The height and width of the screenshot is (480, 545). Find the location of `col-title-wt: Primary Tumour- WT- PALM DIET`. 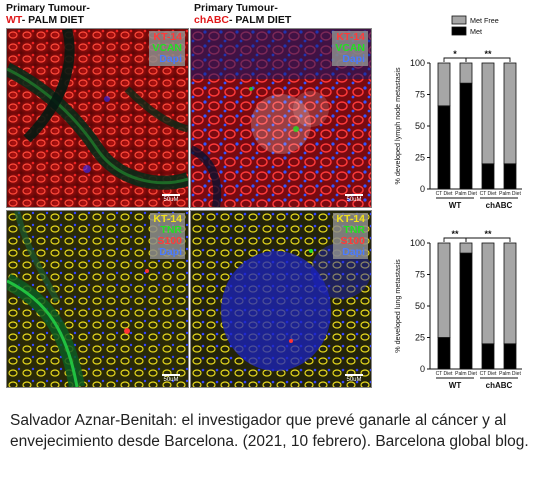

col-title-wt: Primary Tumour- WT- PALM DIET is located at coordinates (48, 14).